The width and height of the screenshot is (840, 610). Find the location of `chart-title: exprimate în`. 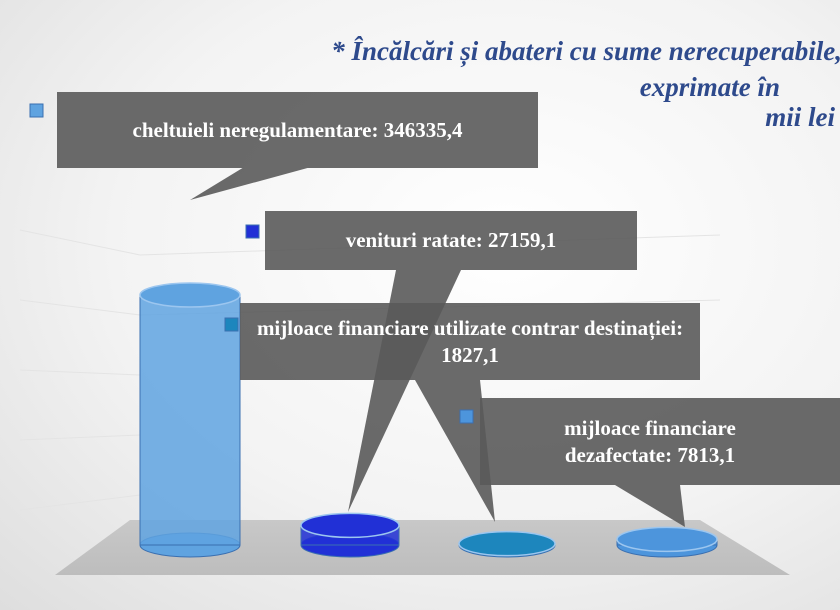

chart-title: exprimate în is located at coordinates (709, 87).